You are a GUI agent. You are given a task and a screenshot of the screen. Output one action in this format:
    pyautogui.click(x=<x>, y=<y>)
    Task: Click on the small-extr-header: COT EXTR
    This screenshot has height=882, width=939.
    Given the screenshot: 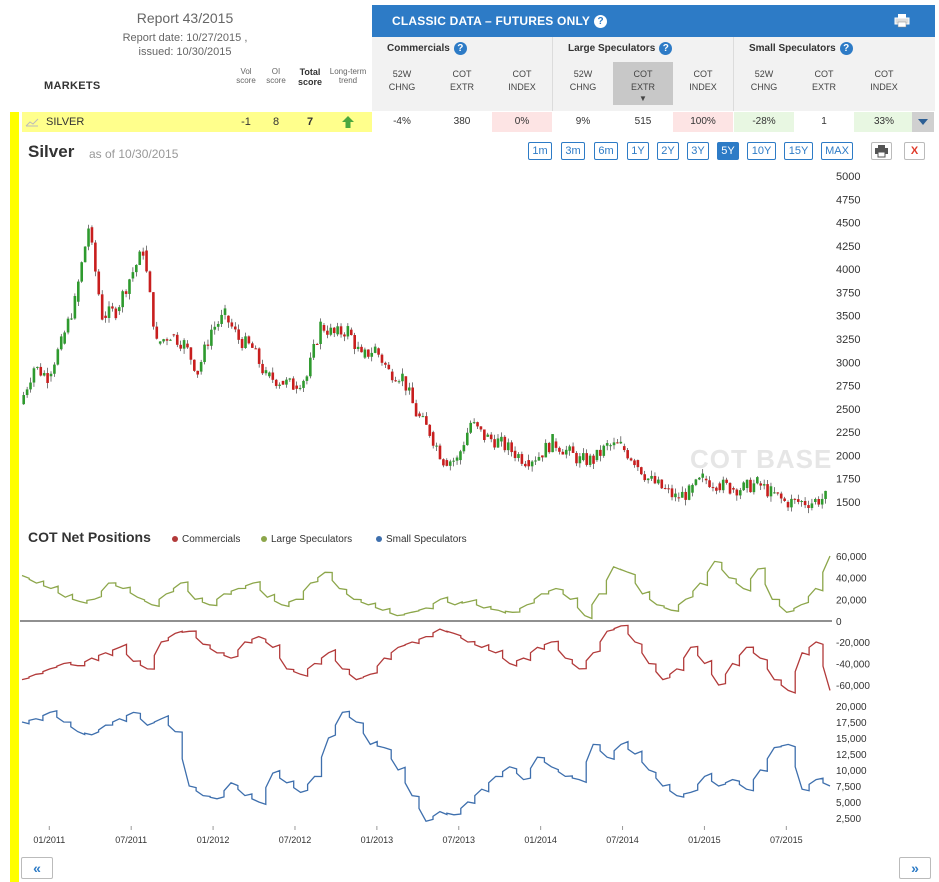 What is the action you would take?
    pyautogui.click(x=824, y=81)
    